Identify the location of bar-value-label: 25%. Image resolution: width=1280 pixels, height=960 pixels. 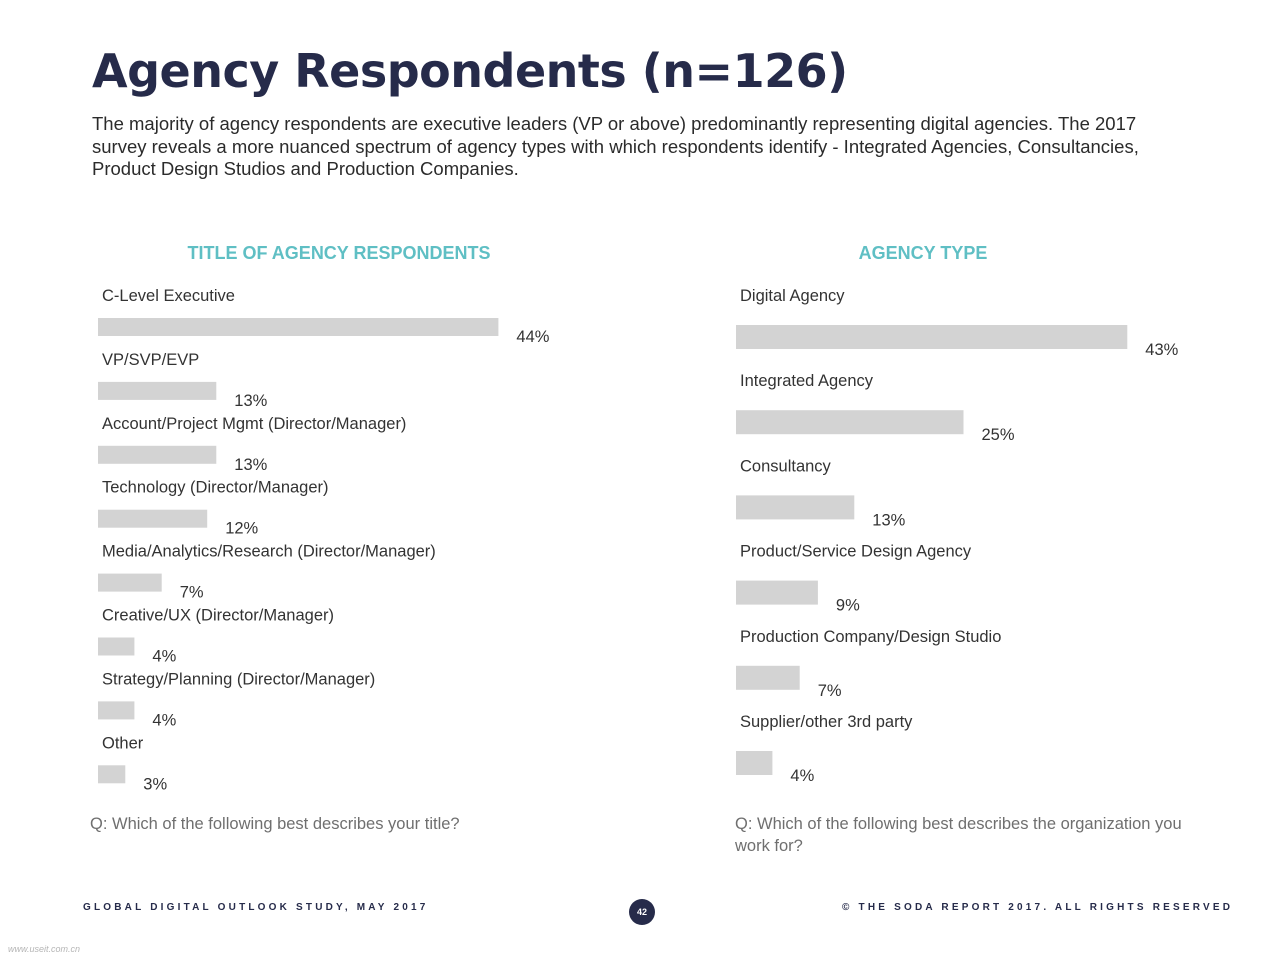
(998, 435).